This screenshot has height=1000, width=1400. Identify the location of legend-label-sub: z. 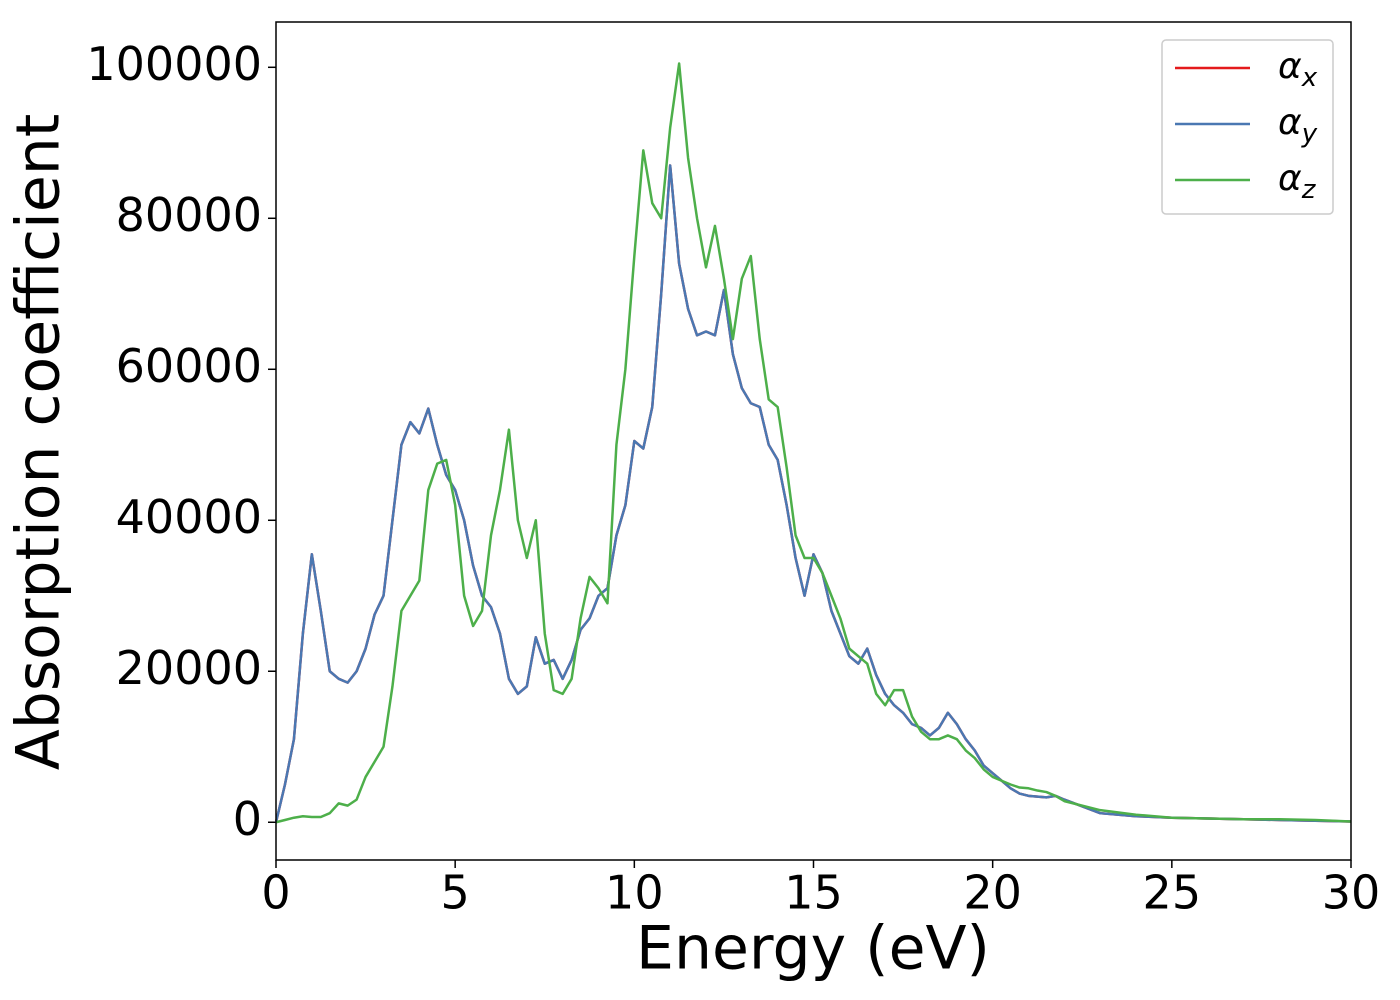
(1309, 190).